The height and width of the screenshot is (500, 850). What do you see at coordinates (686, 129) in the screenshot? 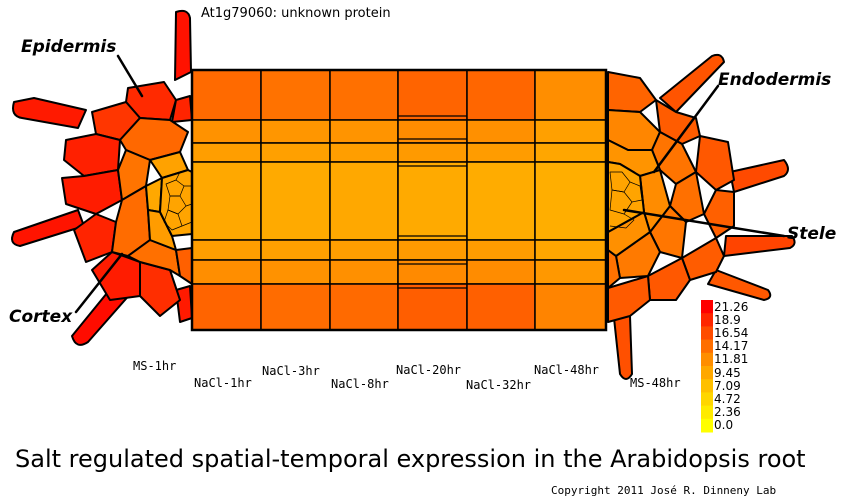
I see `endodermis-pointer` at bounding box center [686, 129].